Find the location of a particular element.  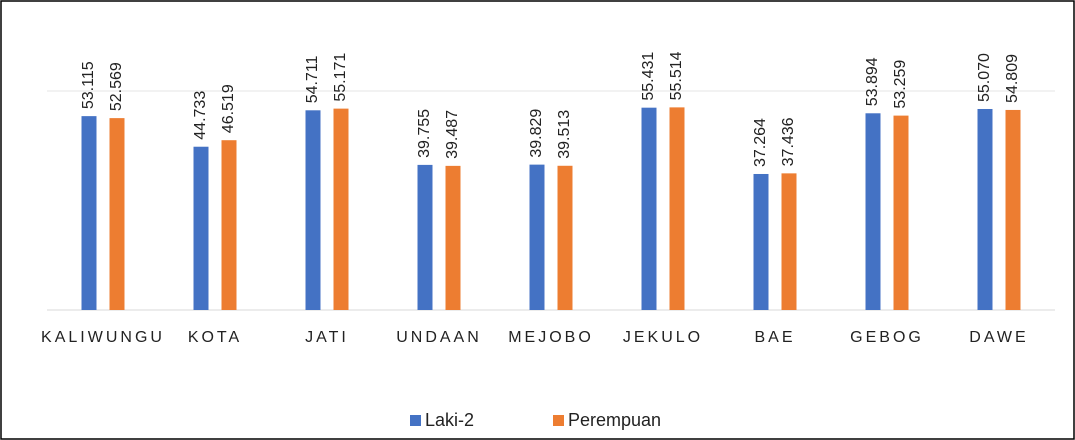

x-tick-label: KOTA is located at coordinates (215, 337).